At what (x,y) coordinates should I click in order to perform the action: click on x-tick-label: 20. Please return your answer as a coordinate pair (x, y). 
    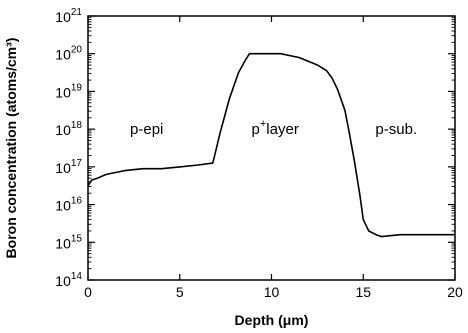
    Looking at the image, I should click on (455, 292).